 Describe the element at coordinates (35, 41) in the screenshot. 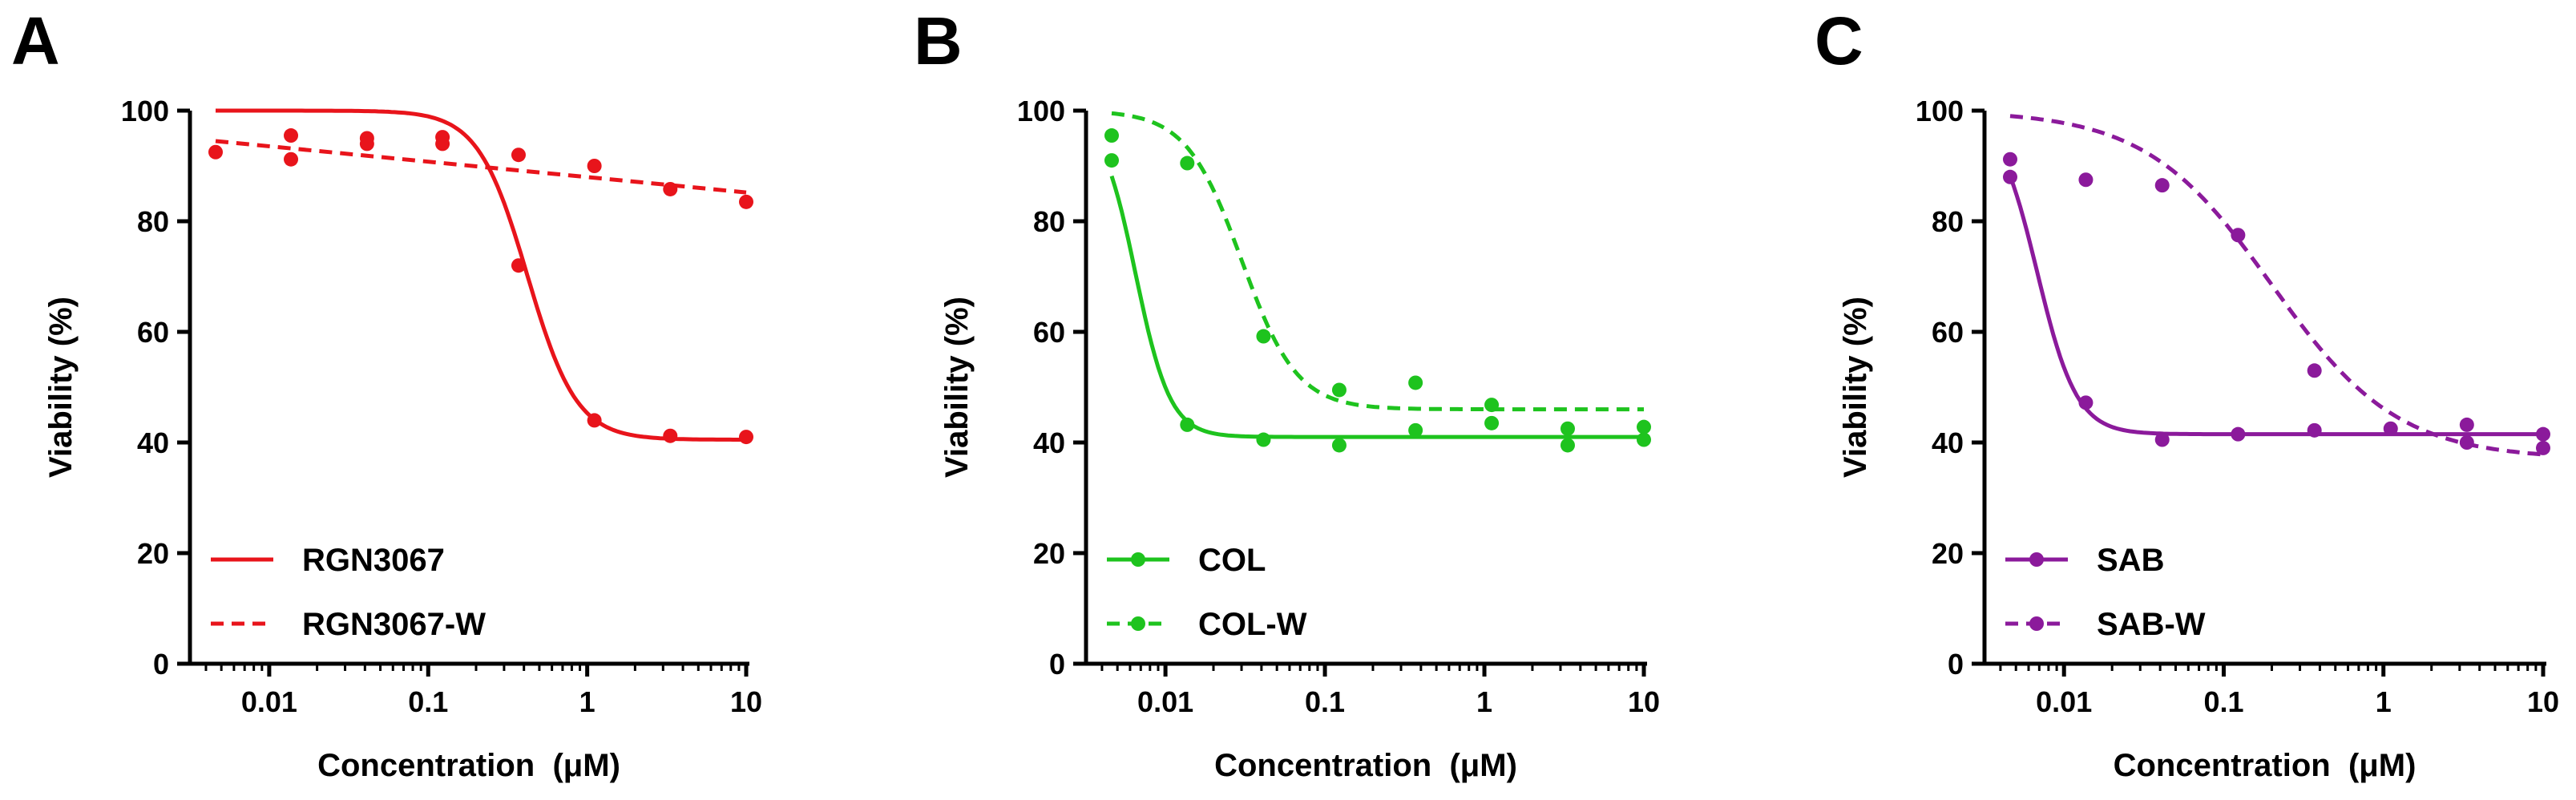

I see `panel-letter: A` at that location.